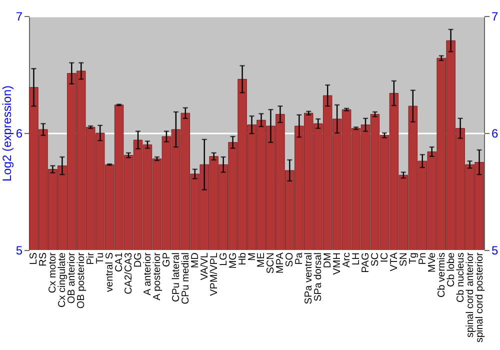  What do you see at coordinates (129, 273) in the screenshot?
I see `x-tick-label: CA2/CA3` at bounding box center [129, 273].